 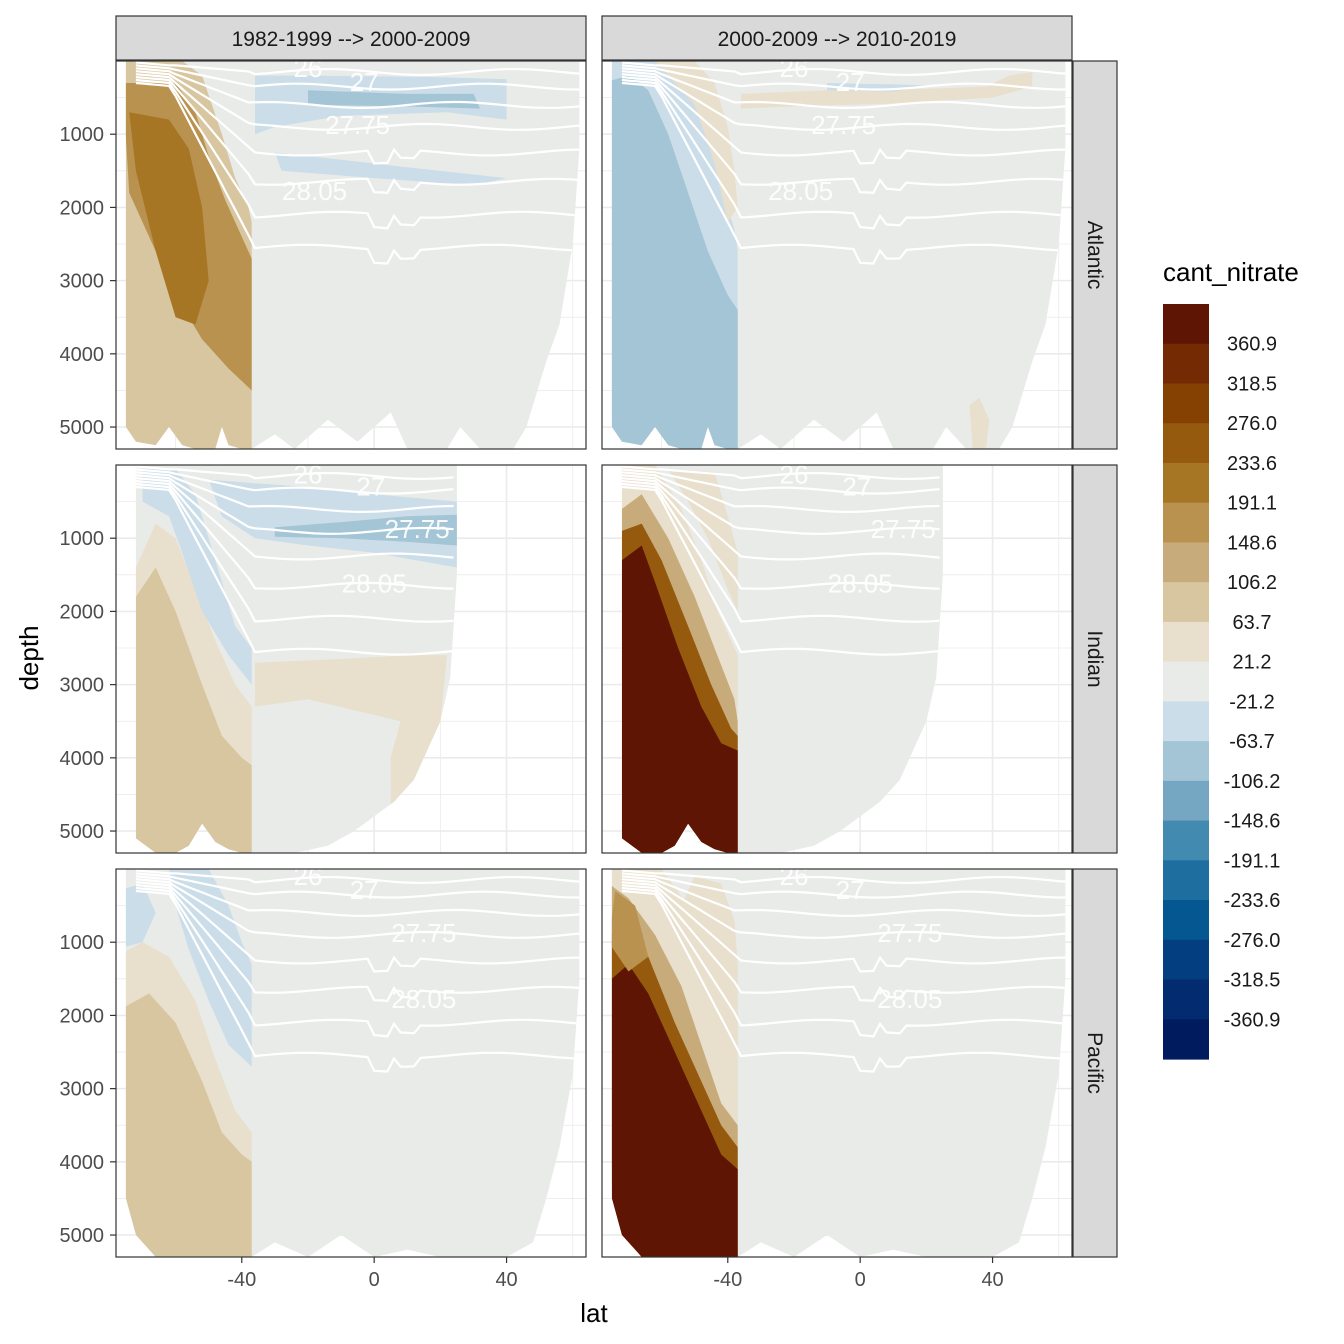 I want to click on row-strip: Atlantic, so click(x=1095, y=255).